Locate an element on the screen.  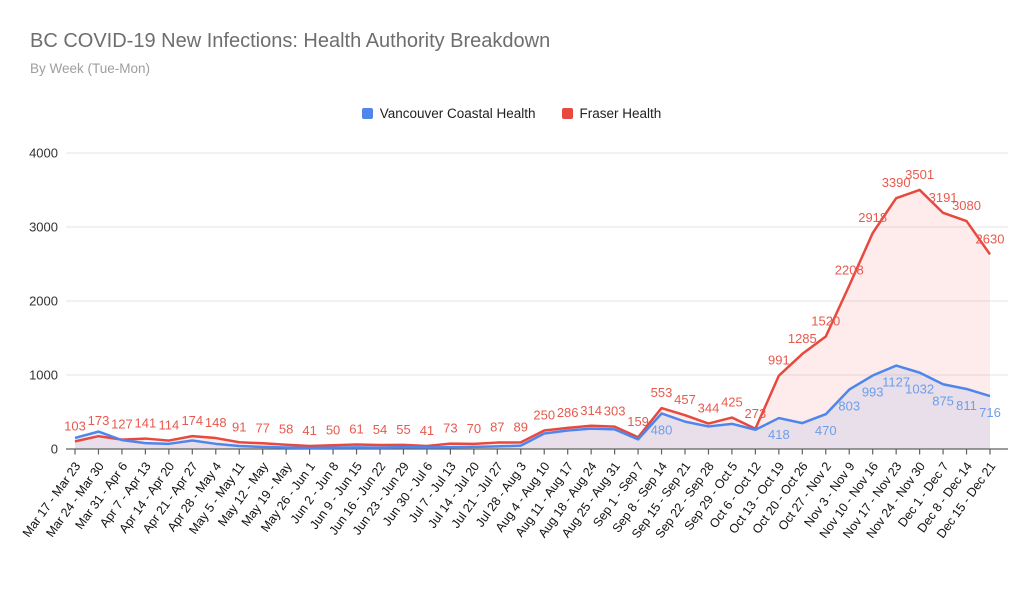
fraser-health-data-label: 314 is located at coordinates (591, 410).